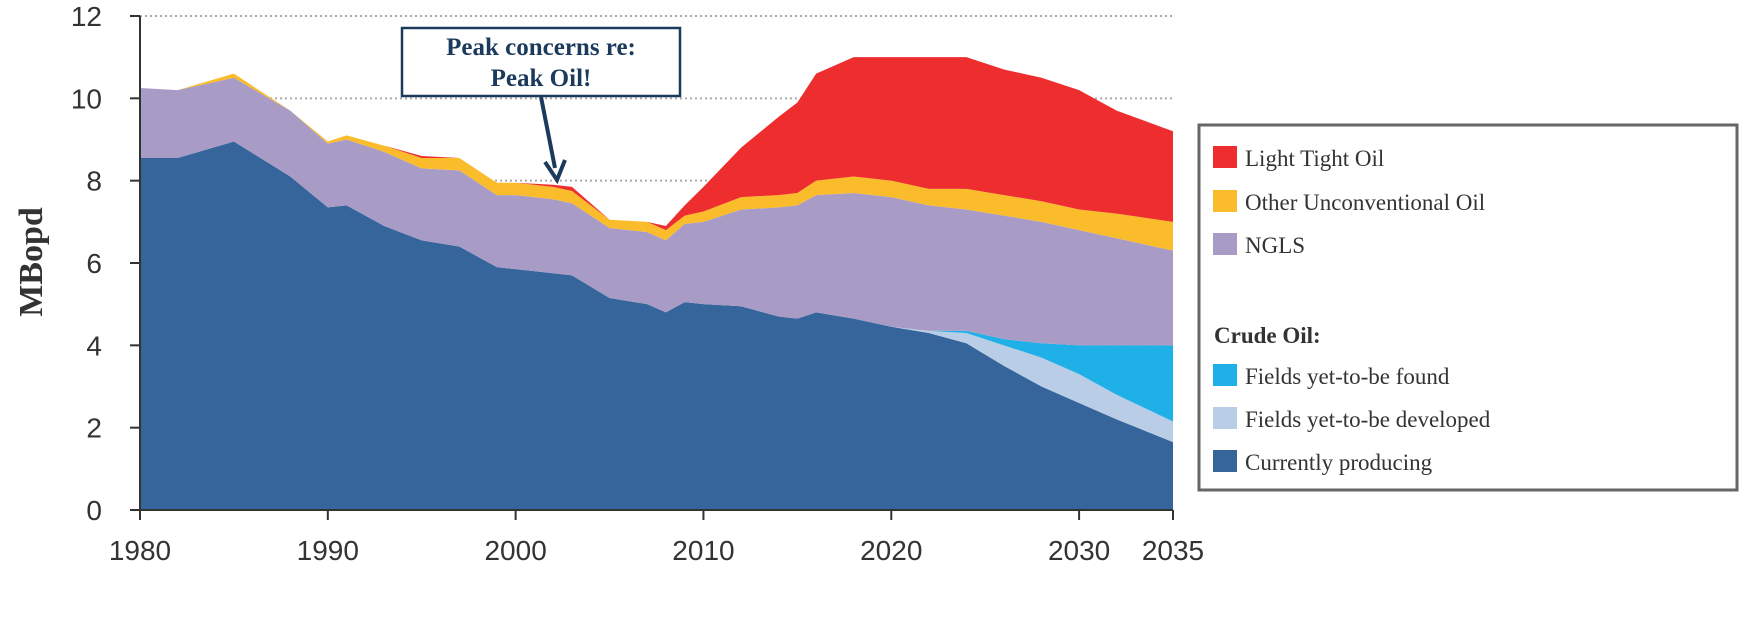  I want to click on x-tick-label: 2020, so click(891, 550).